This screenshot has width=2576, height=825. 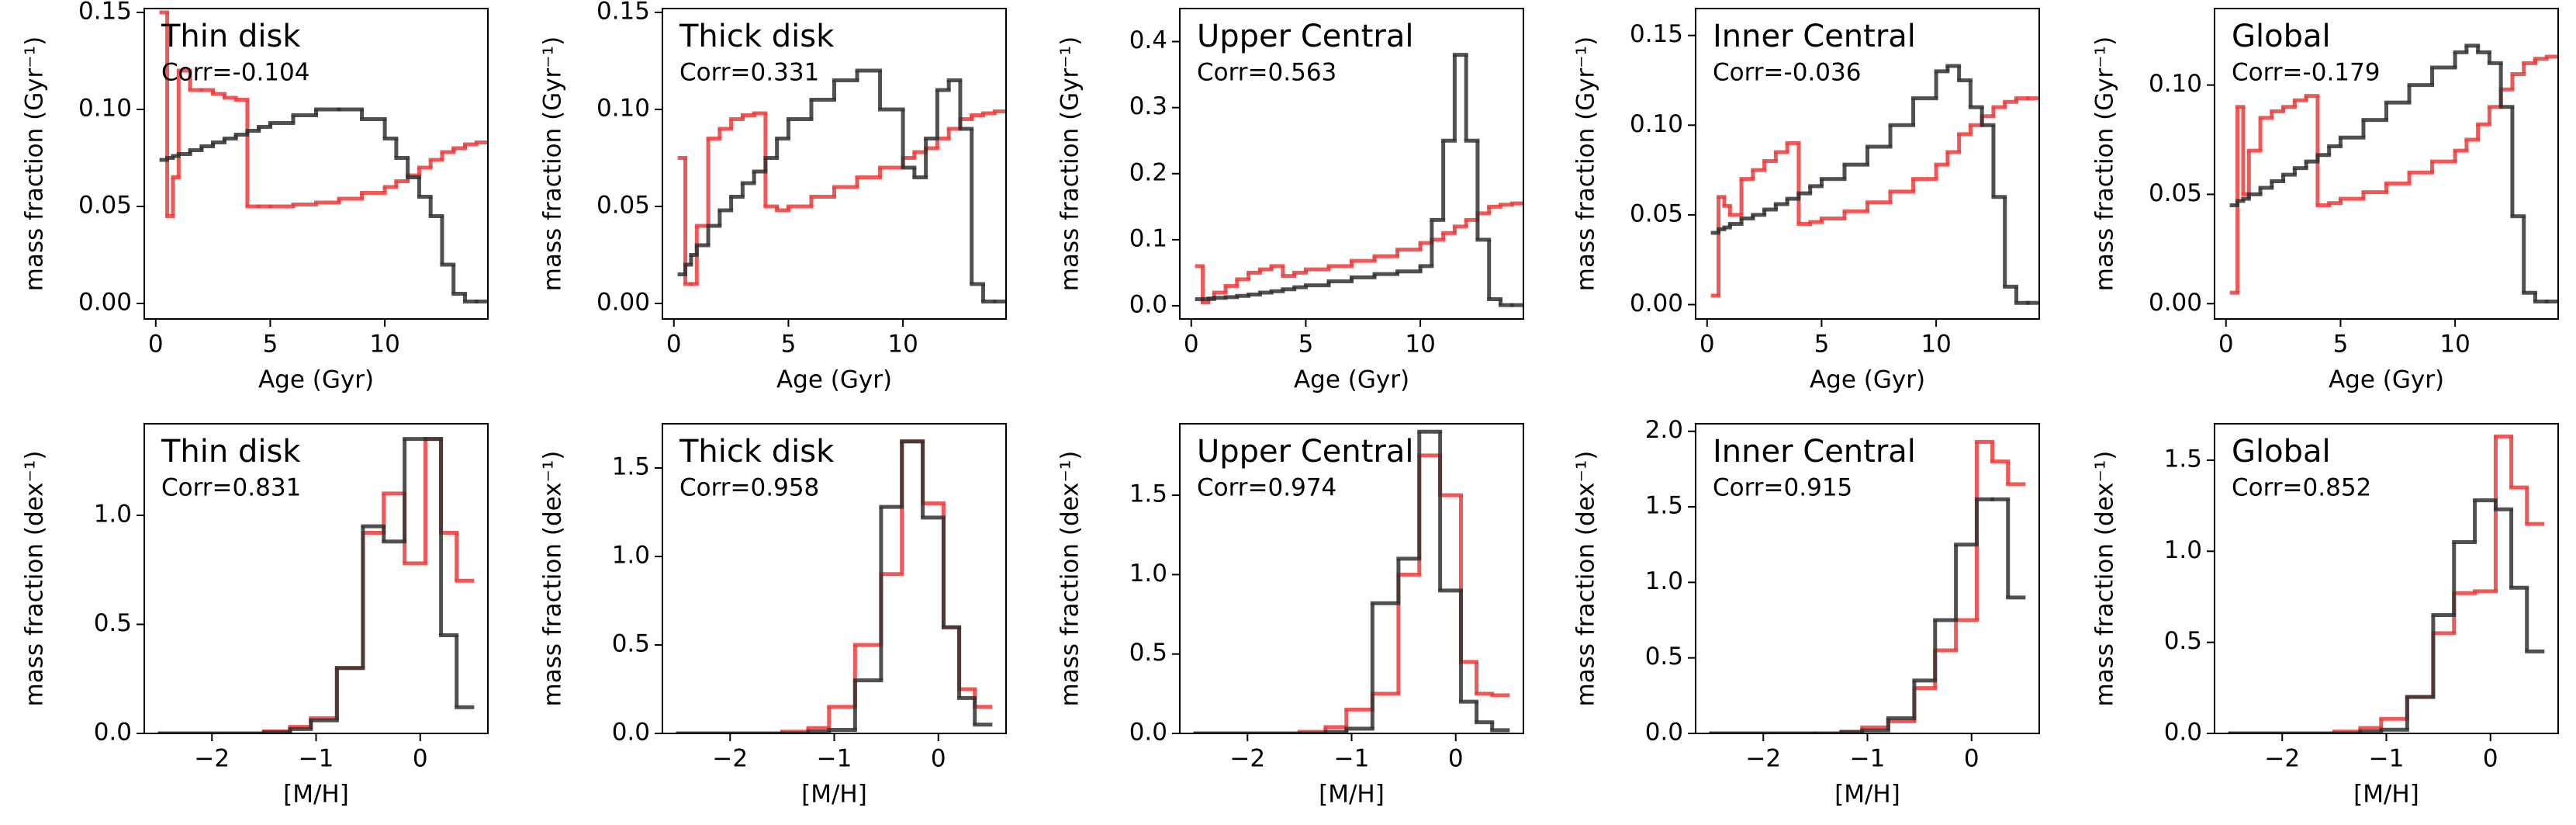 What do you see at coordinates (1148, 172) in the screenshot?
I see `y-tick-label: 0.2` at bounding box center [1148, 172].